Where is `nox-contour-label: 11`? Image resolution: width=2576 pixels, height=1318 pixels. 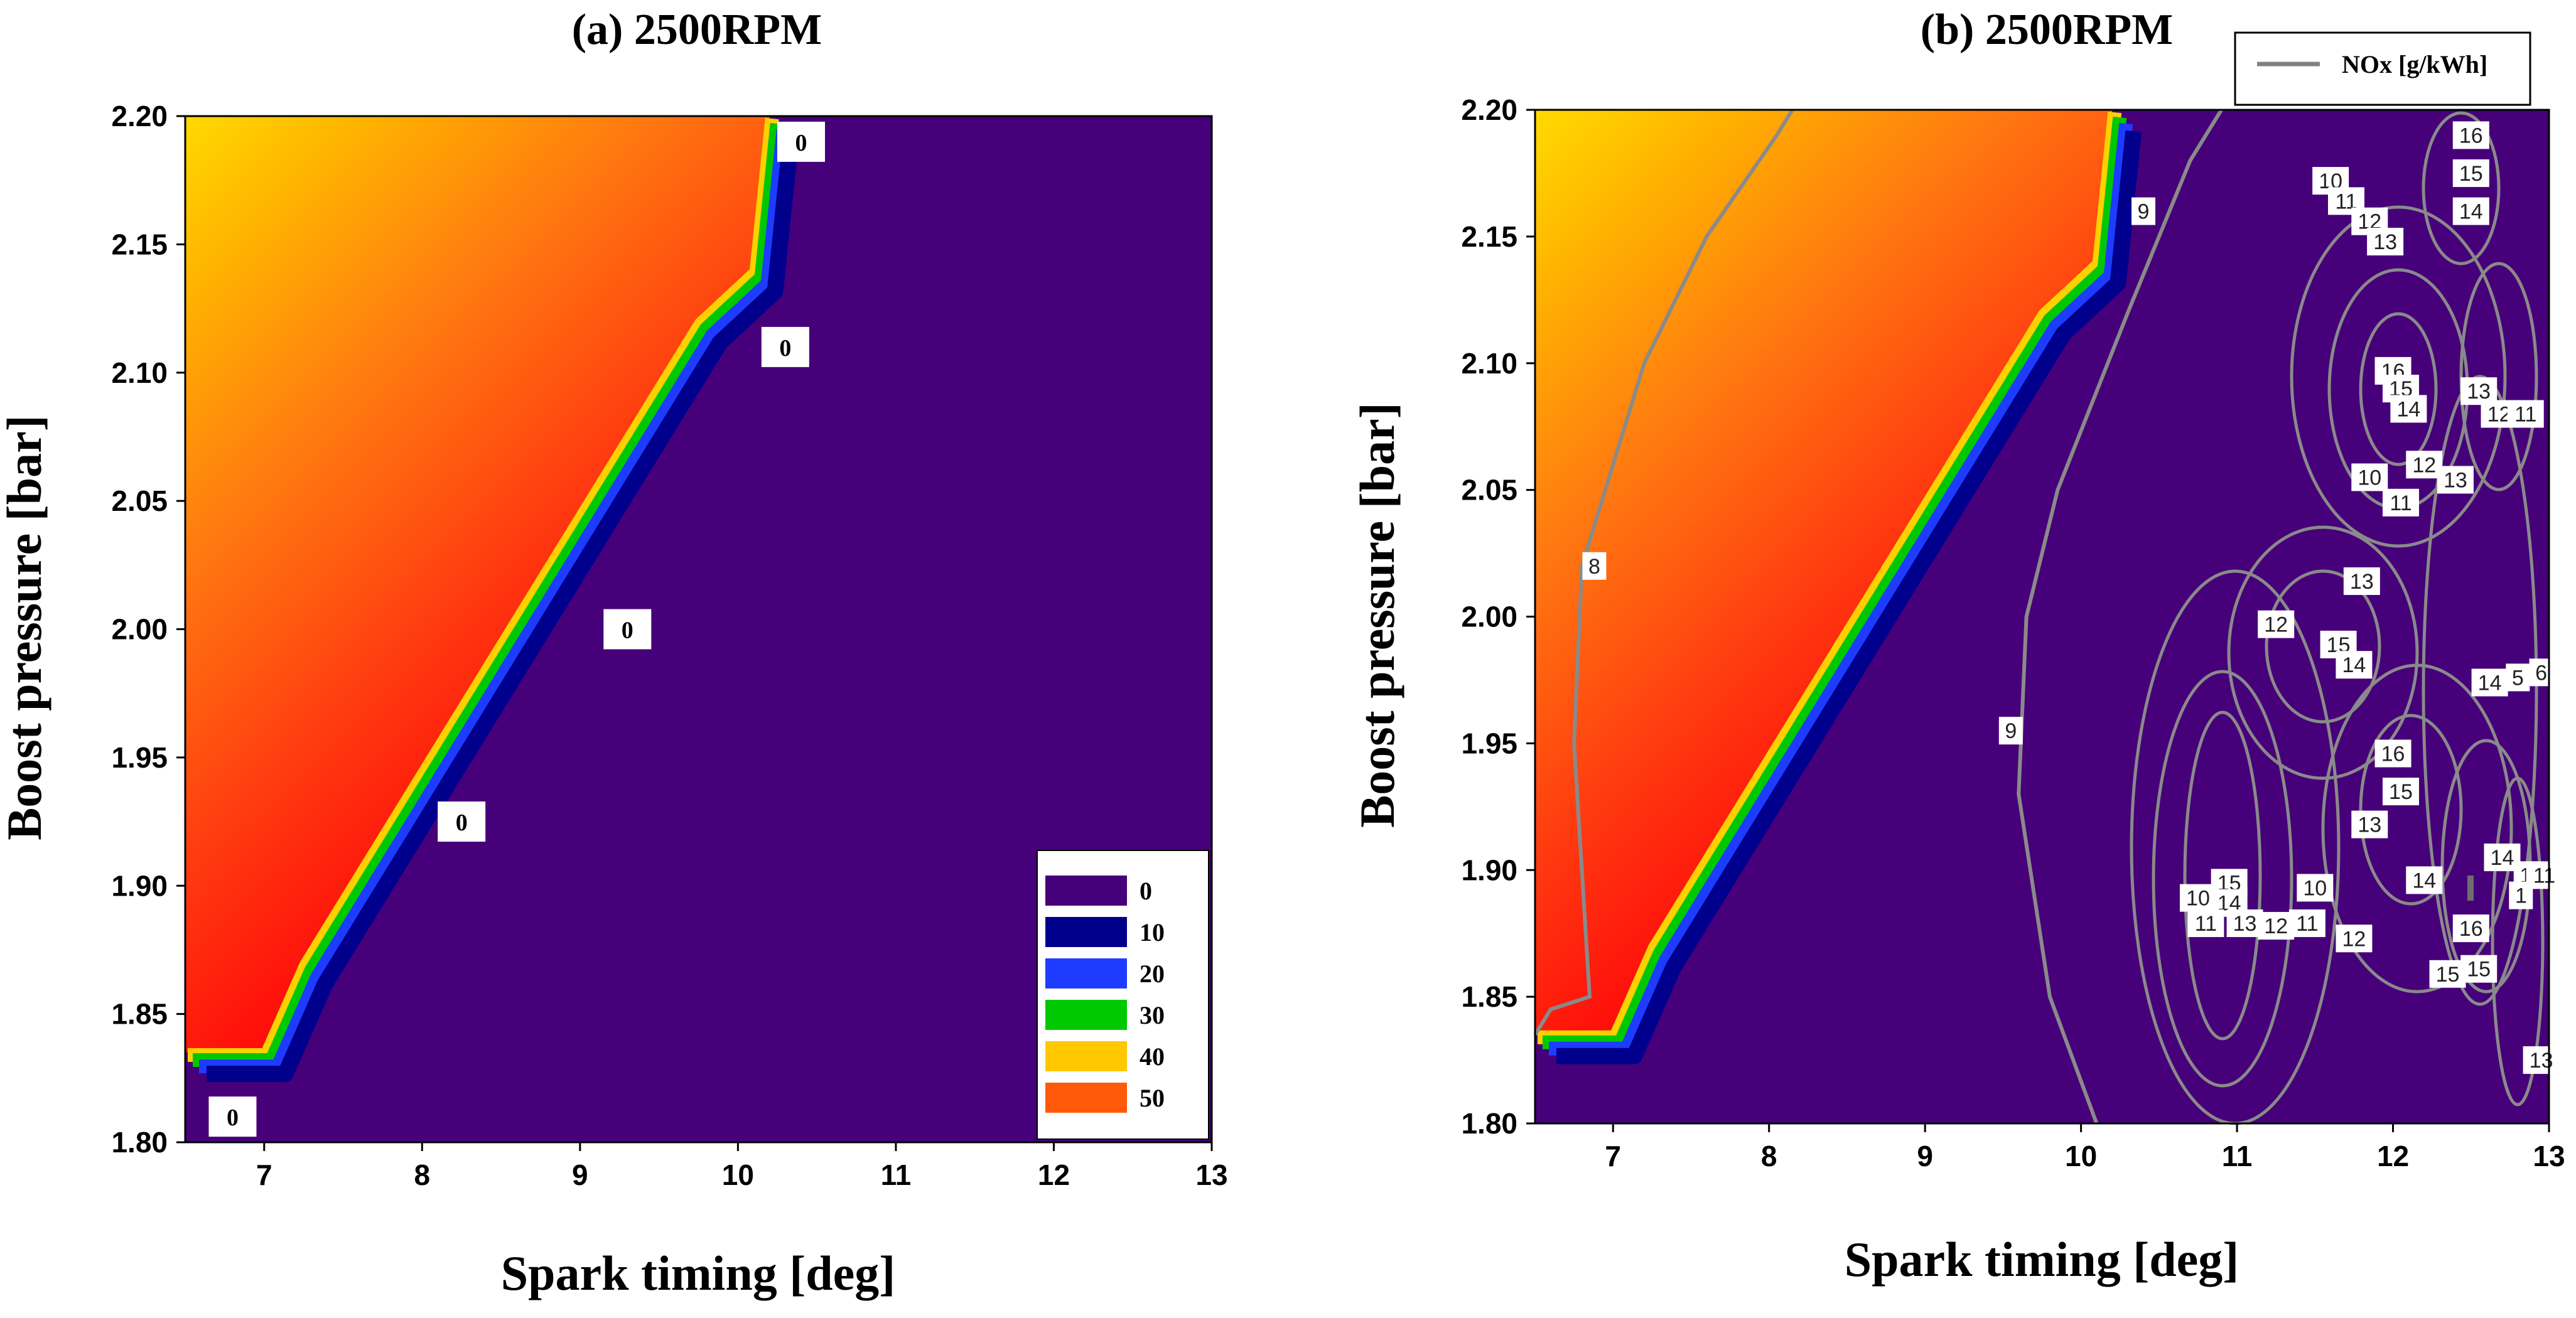
nox-contour-label: 11 is located at coordinates (2205, 923).